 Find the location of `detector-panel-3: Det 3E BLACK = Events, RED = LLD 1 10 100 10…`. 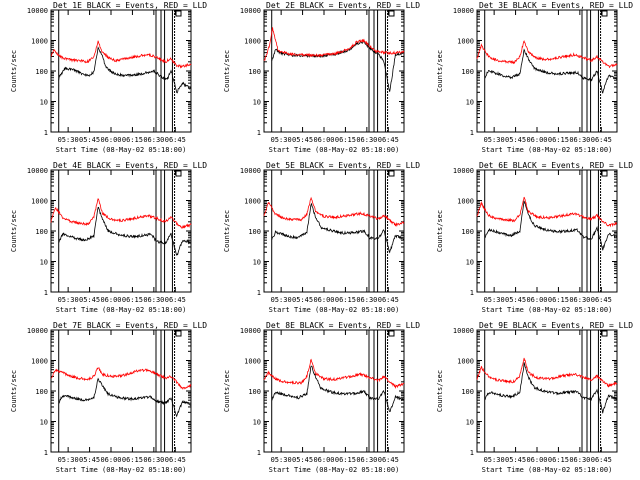

detector-panel-3: Det 3E BLACK = Events, RED = LLD 1 10 100 10… is located at coordinates (534, 77).